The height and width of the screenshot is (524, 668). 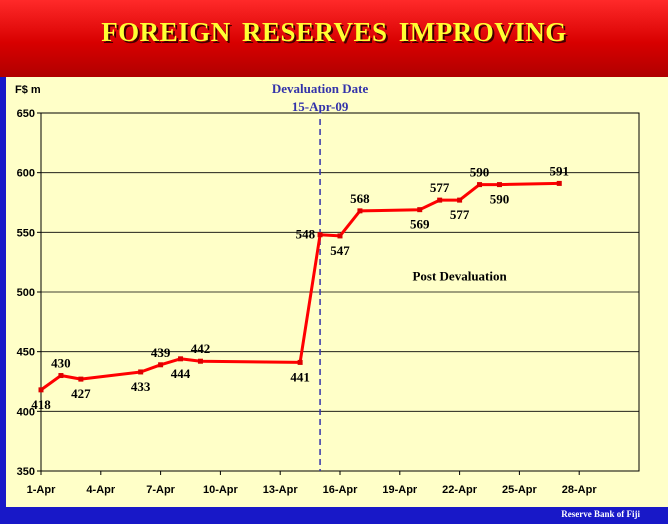 What do you see at coordinates (160, 490) in the screenshot?
I see `x-tick-label: 7-Apr` at bounding box center [160, 490].